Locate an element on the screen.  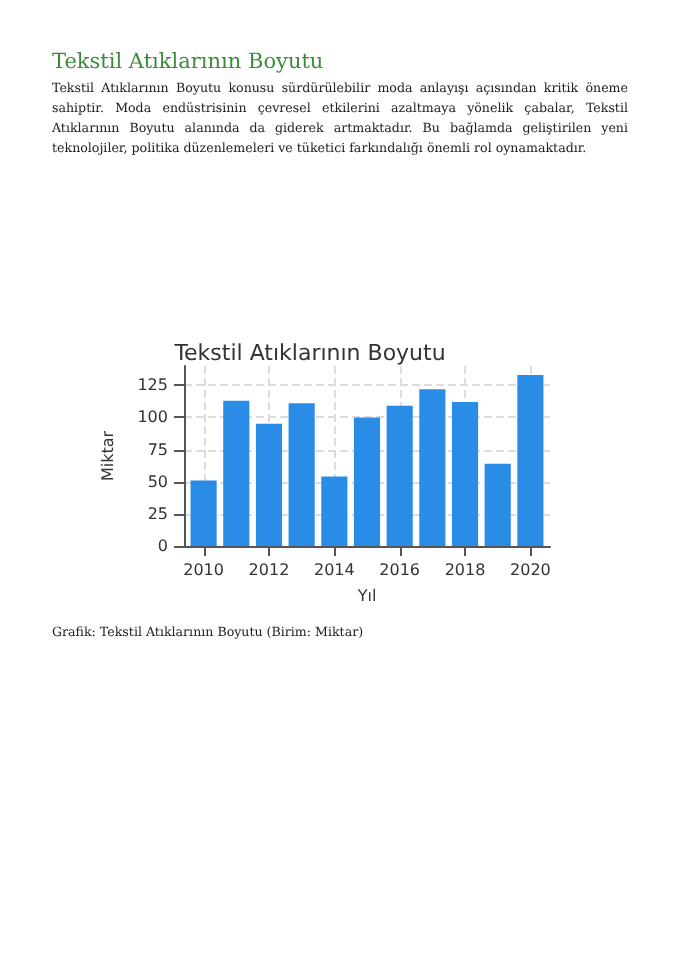
y-tick-label: 0 is located at coordinates (162, 546).